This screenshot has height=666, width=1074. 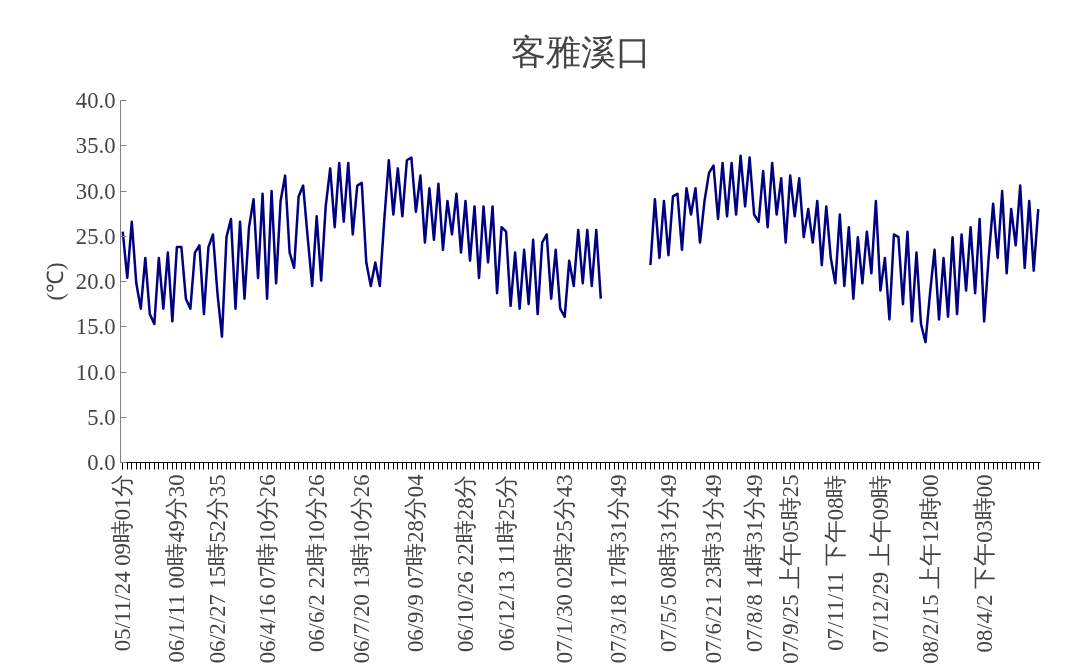 I want to click on x-tick-label: 07/8/8 14時31分49, so click(x=754, y=563).